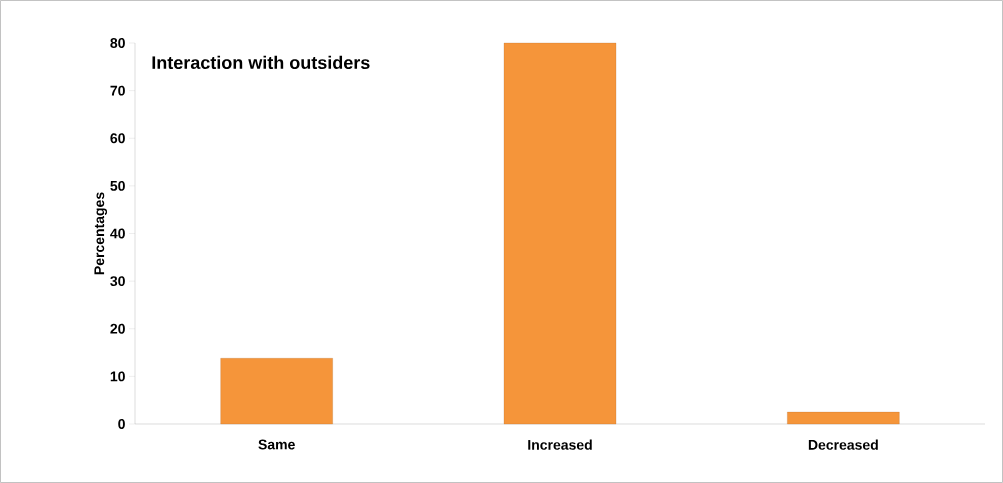 Image resolution: width=1003 pixels, height=483 pixels. I want to click on x-tick-label: Increased, so click(560, 444).